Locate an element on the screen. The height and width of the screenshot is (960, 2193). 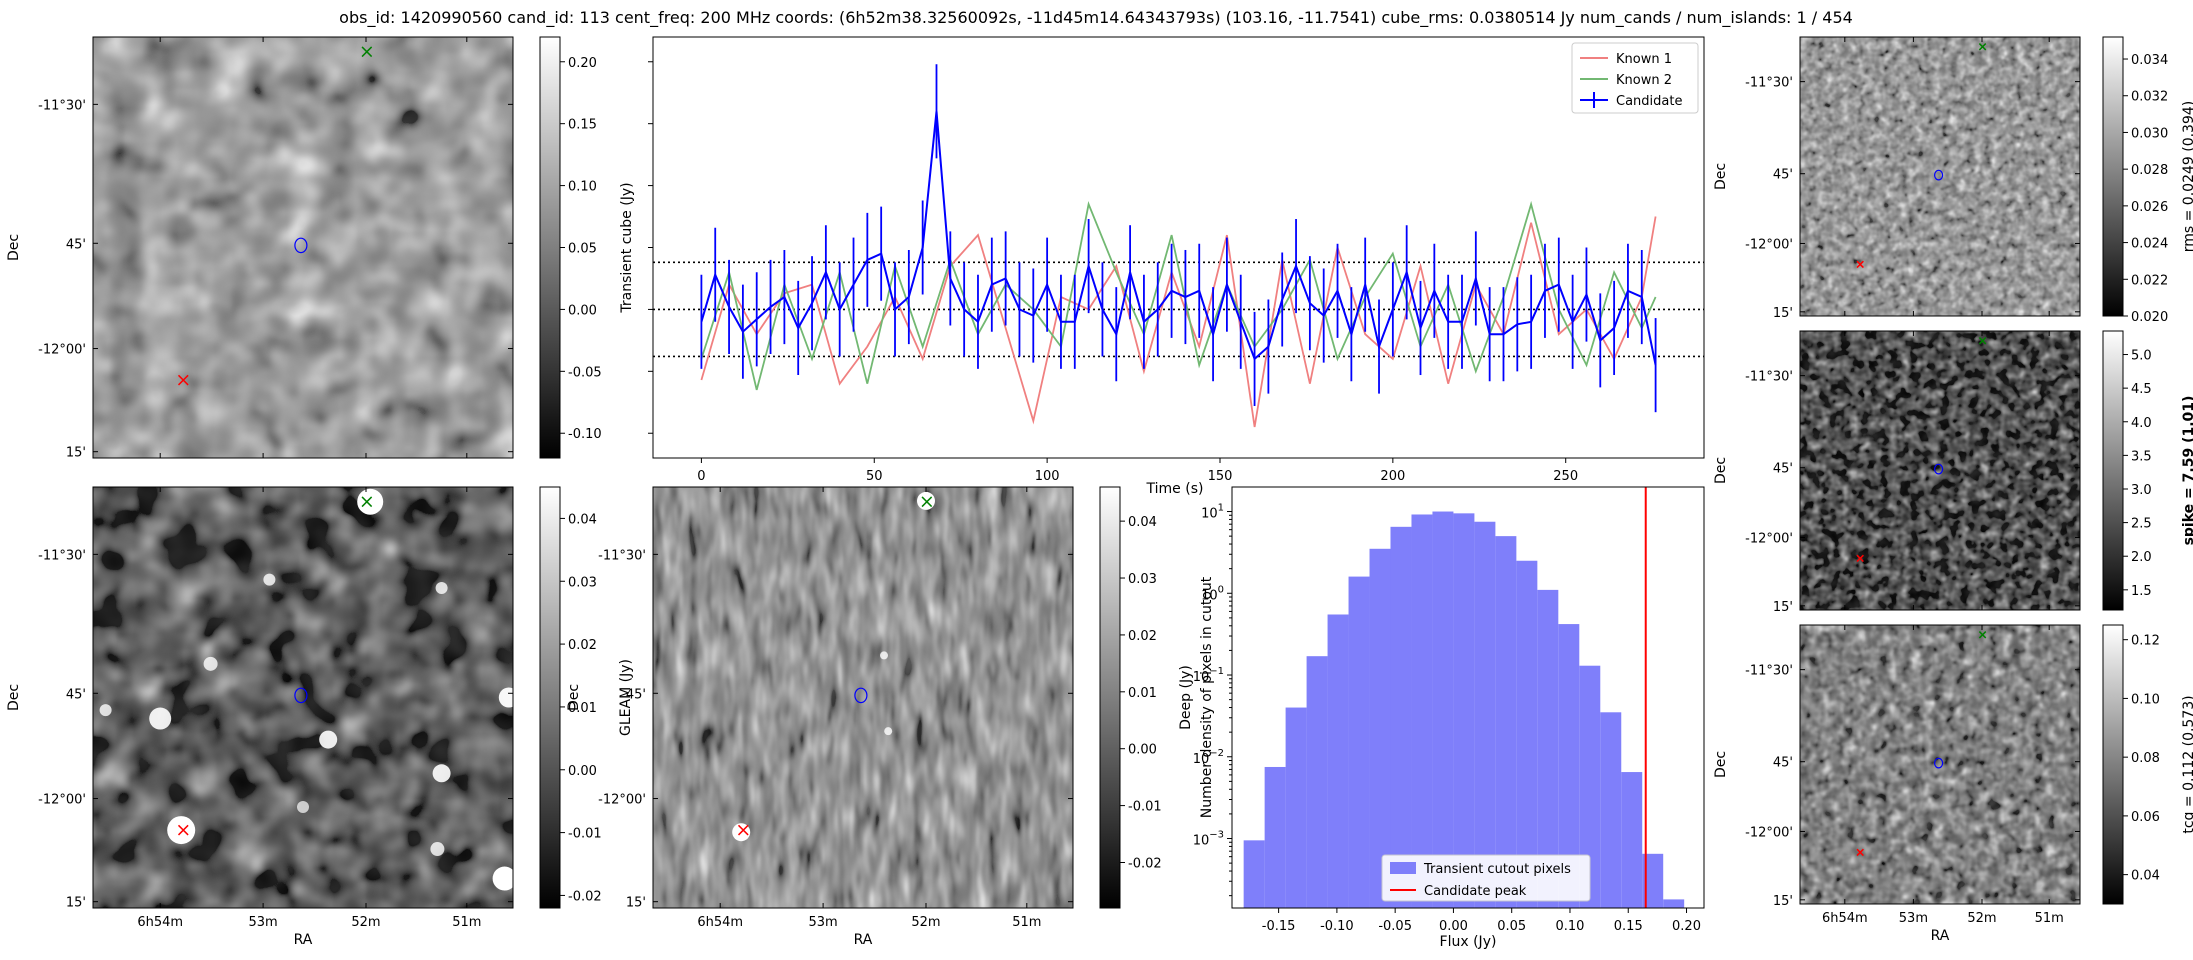
colorbar-tick-label: 0.028 is located at coordinates (2149, 170).